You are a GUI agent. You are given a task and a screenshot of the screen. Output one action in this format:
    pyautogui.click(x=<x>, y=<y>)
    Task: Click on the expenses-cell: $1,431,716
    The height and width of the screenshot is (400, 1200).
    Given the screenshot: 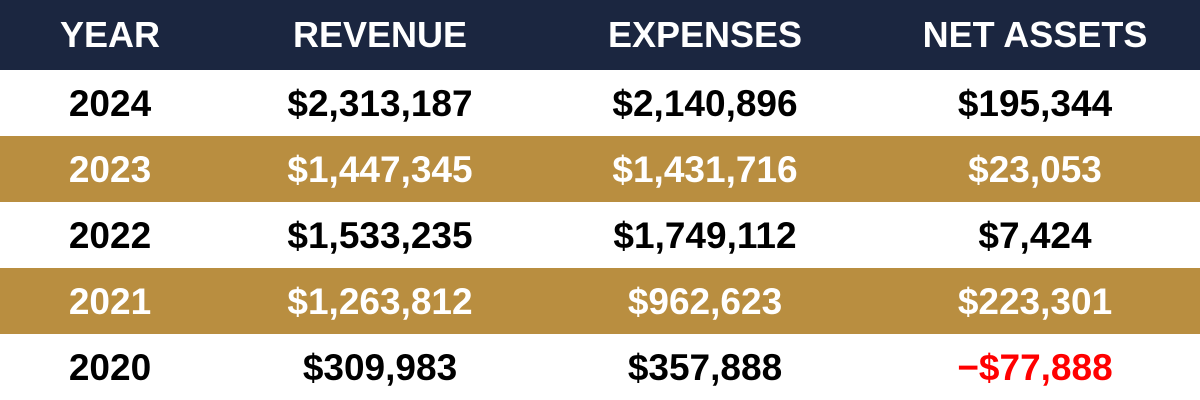 What is the action you would take?
    pyautogui.click(x=705, y=169)
    